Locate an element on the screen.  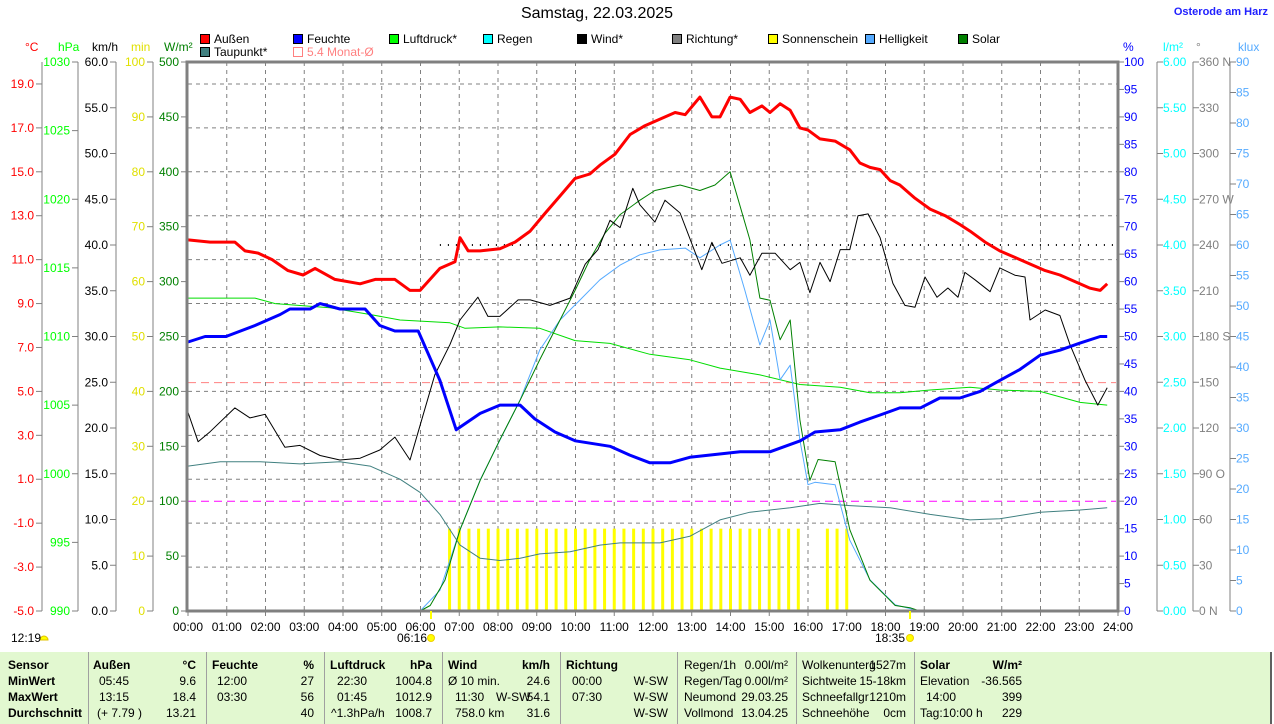
x-axis-tick-label: 20:00 is located at coordinates (963, 627).